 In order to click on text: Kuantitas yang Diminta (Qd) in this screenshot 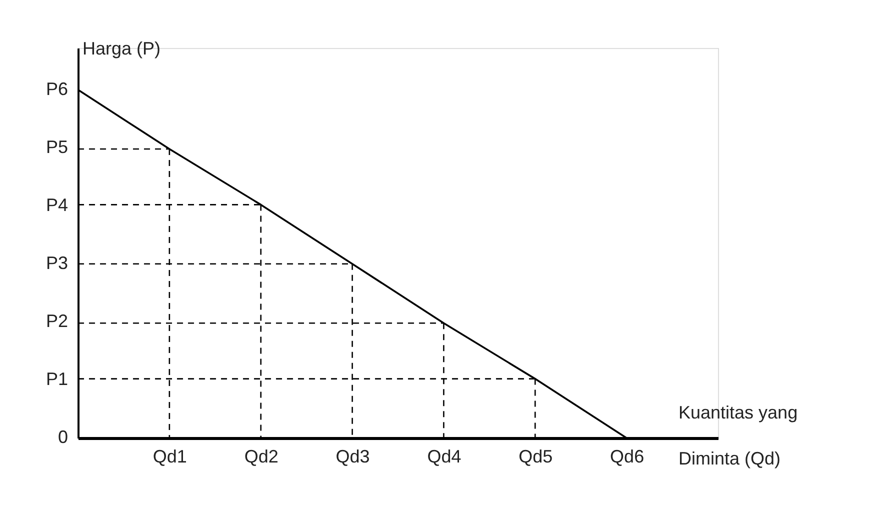, I will do `click(738, 435)`.